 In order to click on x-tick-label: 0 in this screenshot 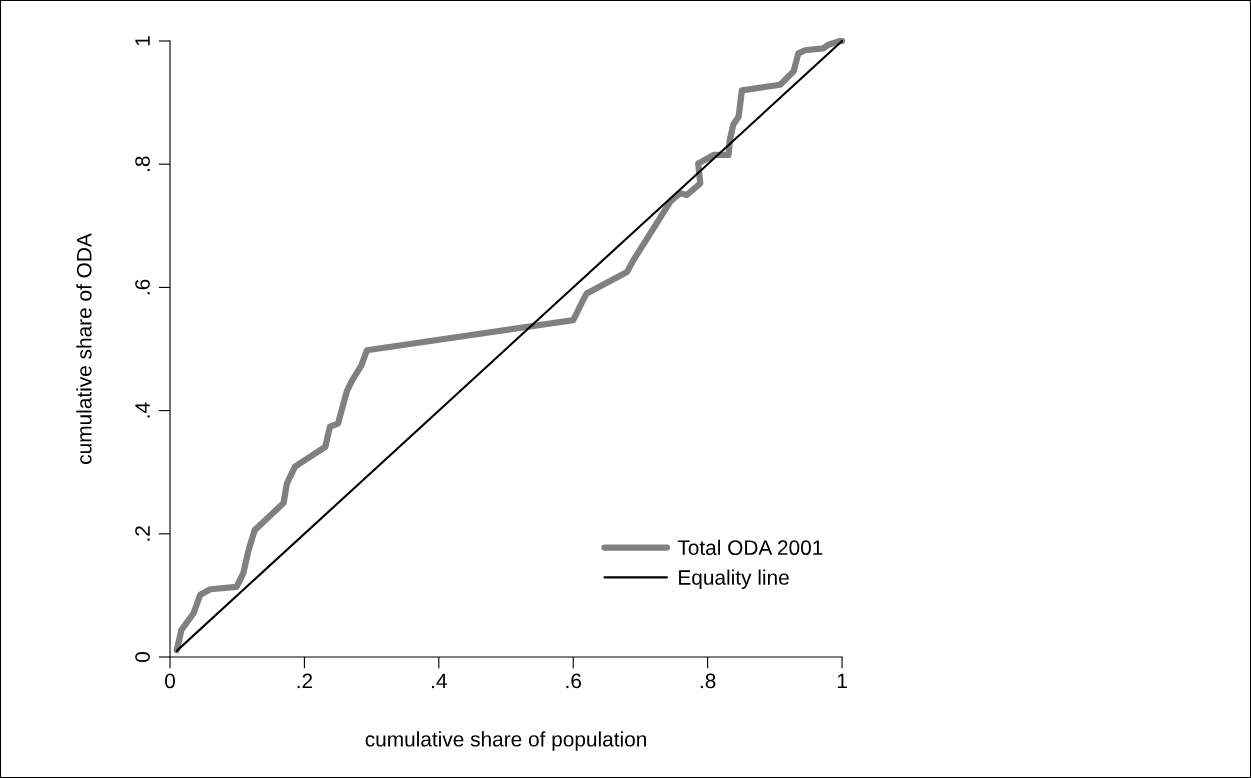, I will do `click(170, 681)`.